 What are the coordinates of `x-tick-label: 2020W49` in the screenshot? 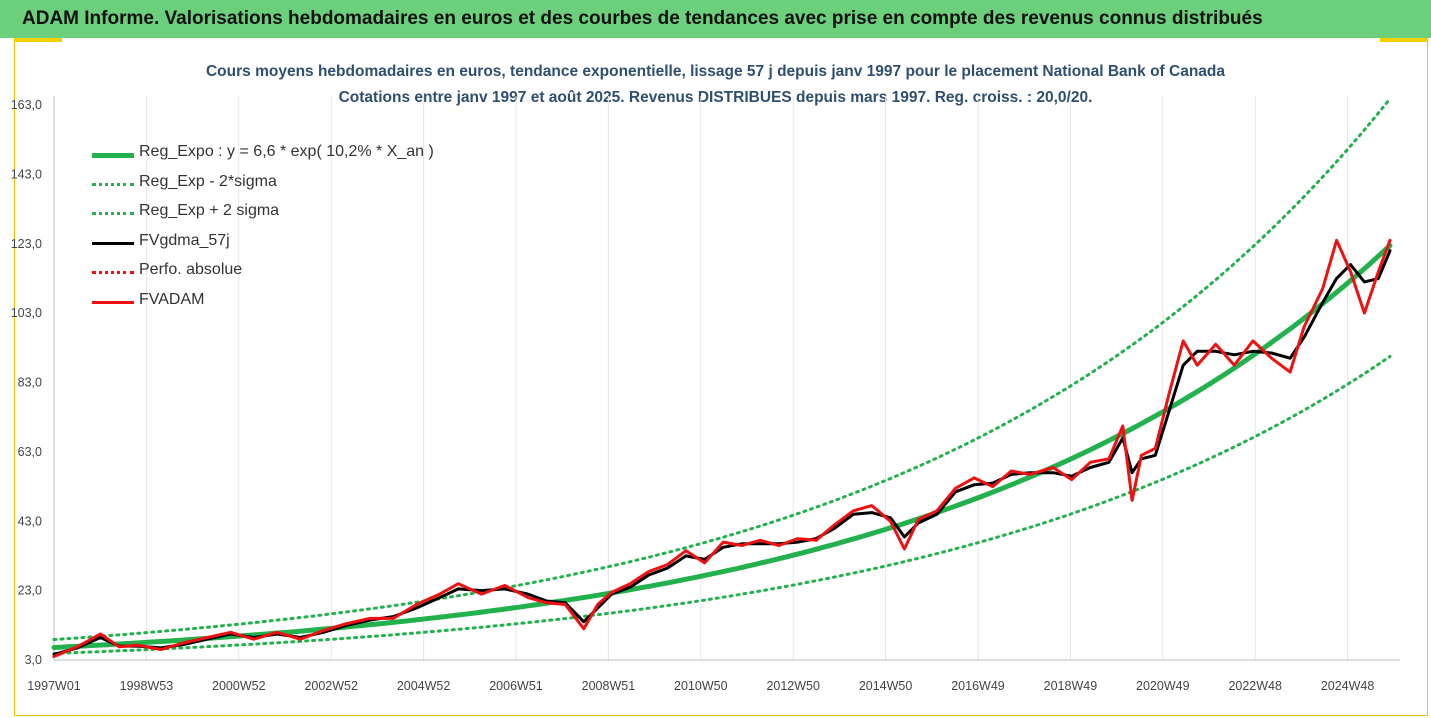 It's located at (1163, 686).